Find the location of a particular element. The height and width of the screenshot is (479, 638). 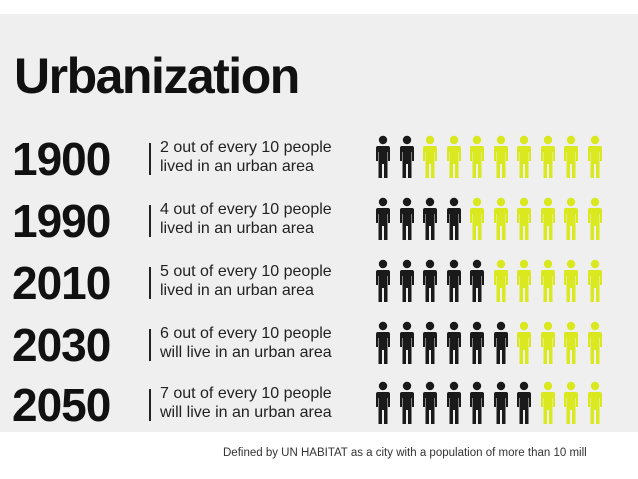

year-label: 2010 is located at coordinates (61, 283).